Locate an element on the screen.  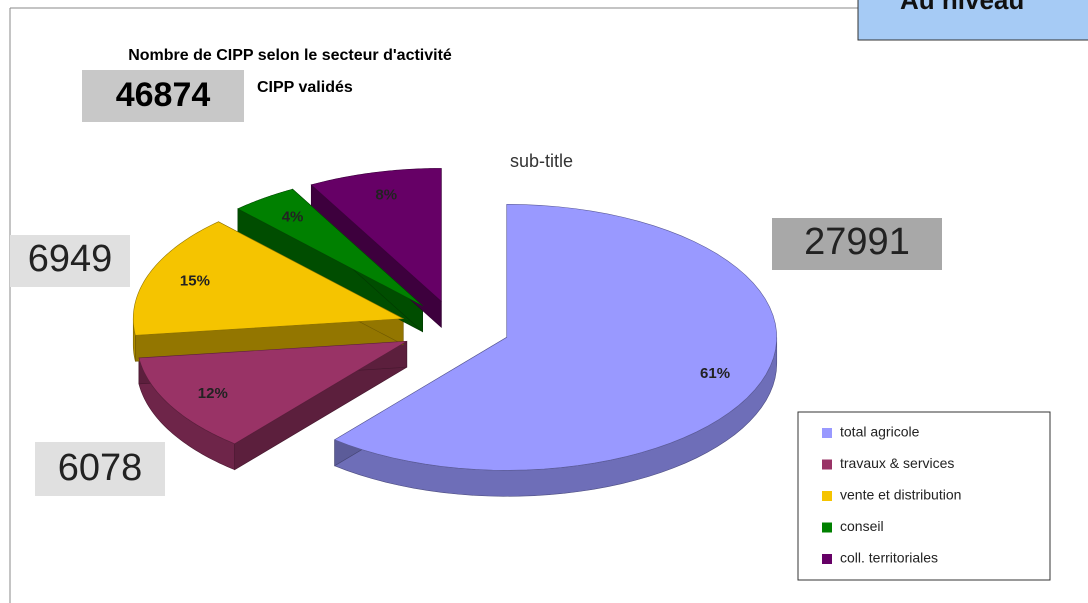
callout: 6949 is located at coordinates (70, 259).